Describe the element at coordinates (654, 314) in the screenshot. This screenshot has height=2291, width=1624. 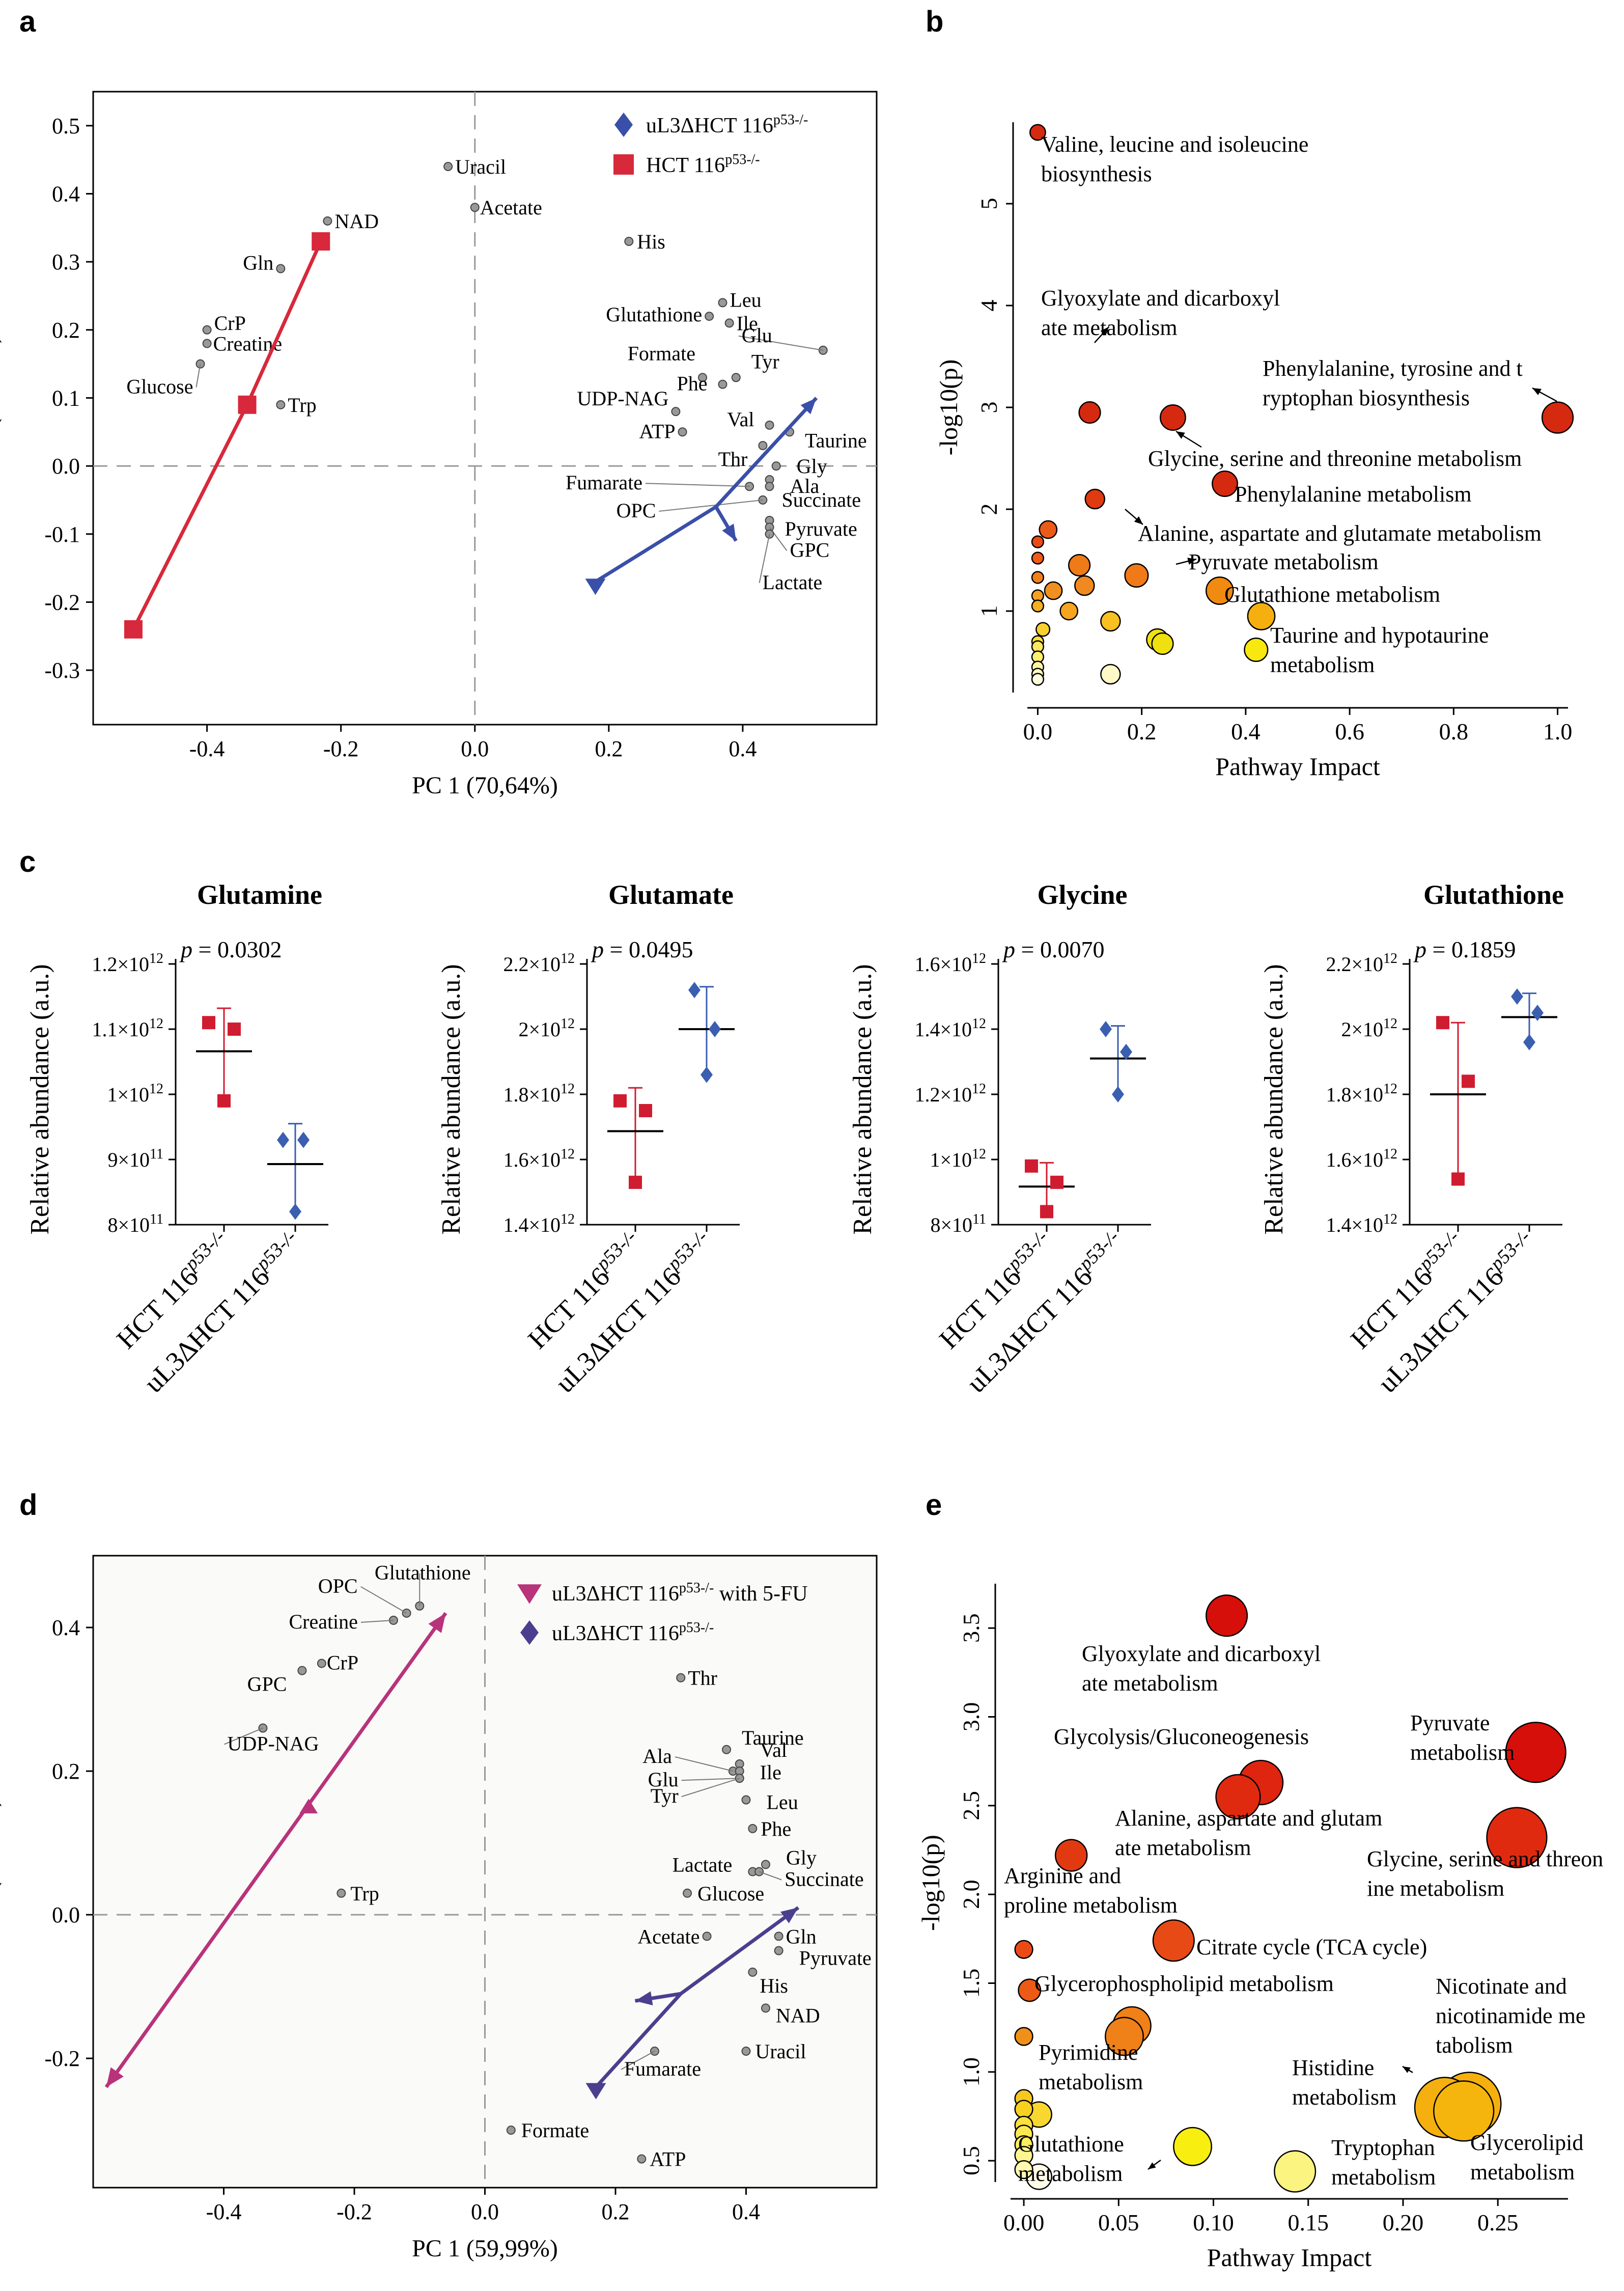
I see `loading-label: Glutathione` at that location.